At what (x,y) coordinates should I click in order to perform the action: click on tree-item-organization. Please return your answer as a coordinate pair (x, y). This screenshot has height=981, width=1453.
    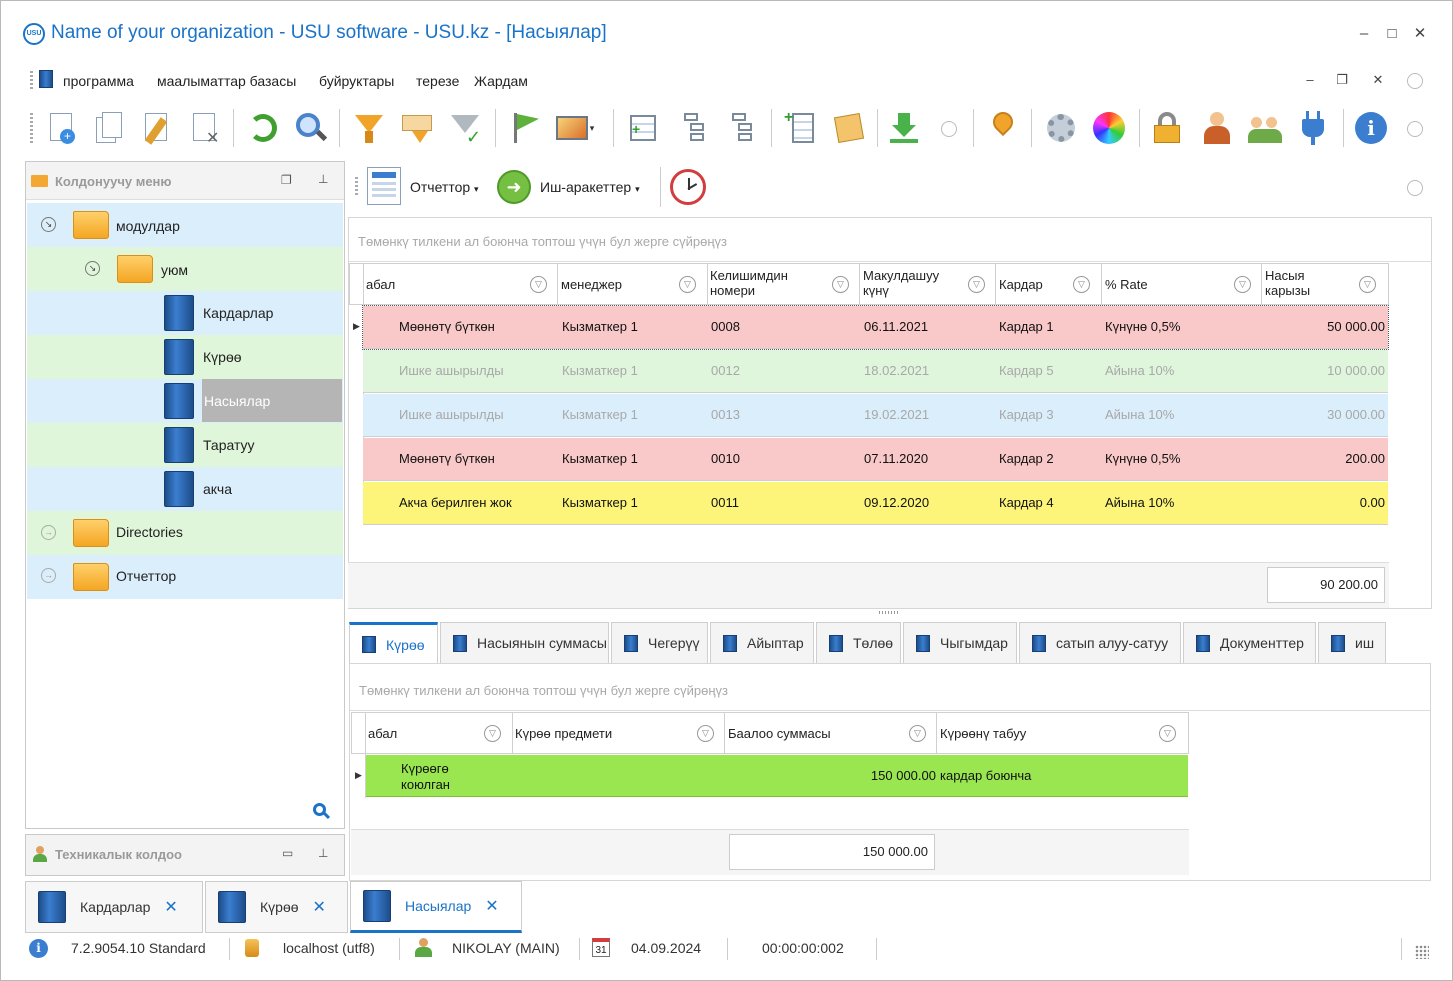
    Looking at the image, I should click on (185, 269).